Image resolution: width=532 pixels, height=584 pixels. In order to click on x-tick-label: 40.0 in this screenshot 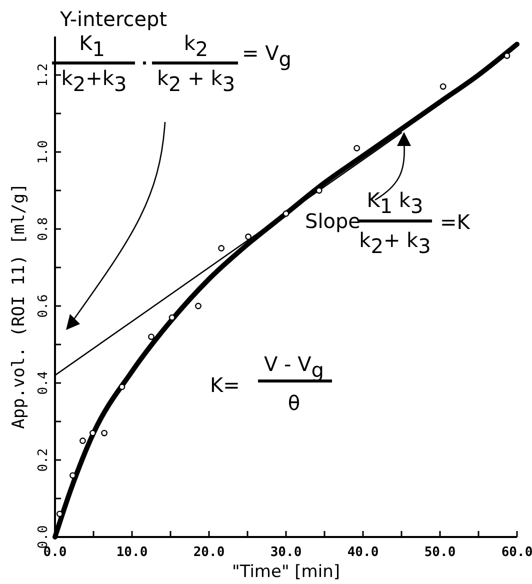, I will do `click(363, 552)`.